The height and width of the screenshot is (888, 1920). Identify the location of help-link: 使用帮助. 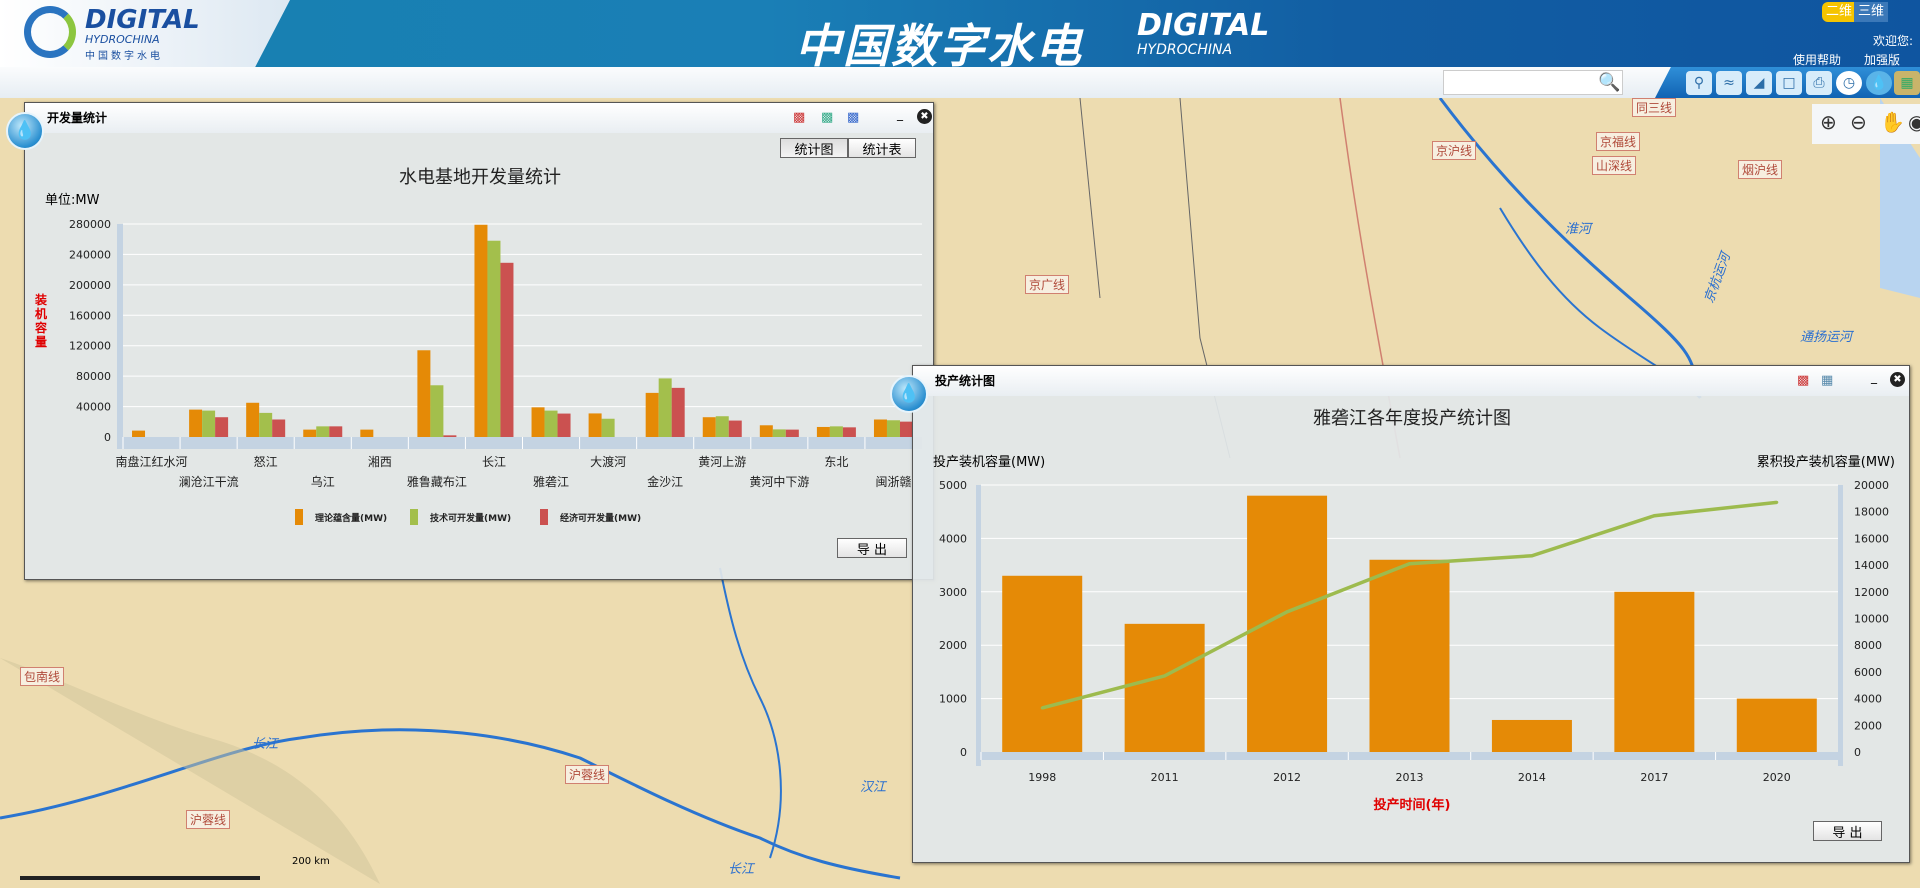
(1817, 60).